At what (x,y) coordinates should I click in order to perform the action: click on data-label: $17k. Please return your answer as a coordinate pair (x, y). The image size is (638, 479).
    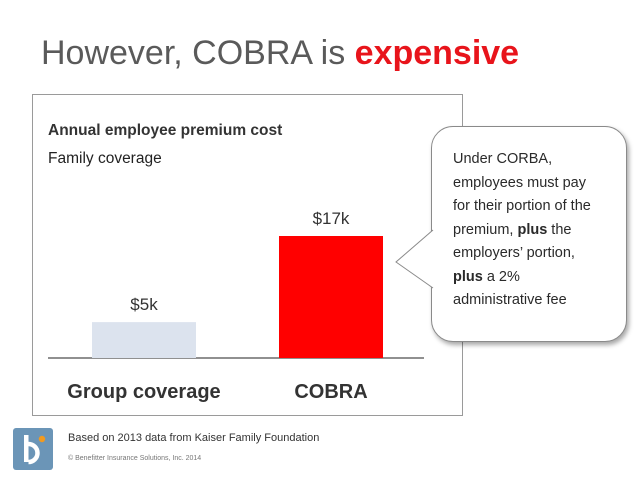
    Looking at the image, I should click on (331, 218).